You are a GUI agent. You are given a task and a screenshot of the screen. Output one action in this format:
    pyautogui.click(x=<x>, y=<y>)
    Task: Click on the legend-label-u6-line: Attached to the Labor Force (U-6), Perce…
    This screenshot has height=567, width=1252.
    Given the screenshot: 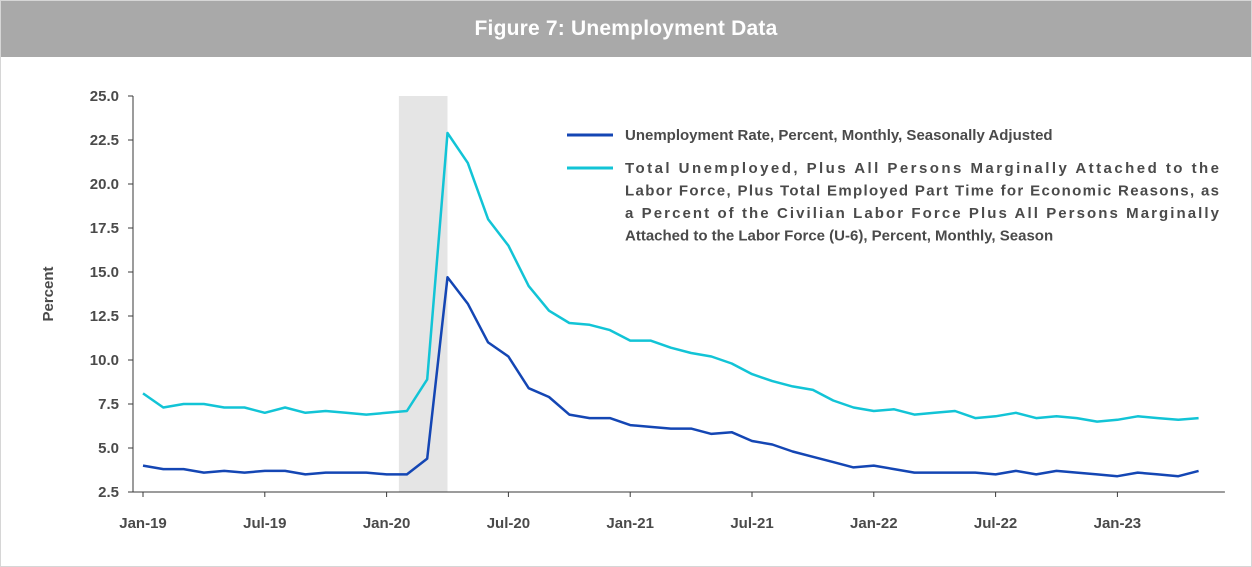 What is the action you would take?
    pyautogui.click(x=839, y=236)
    